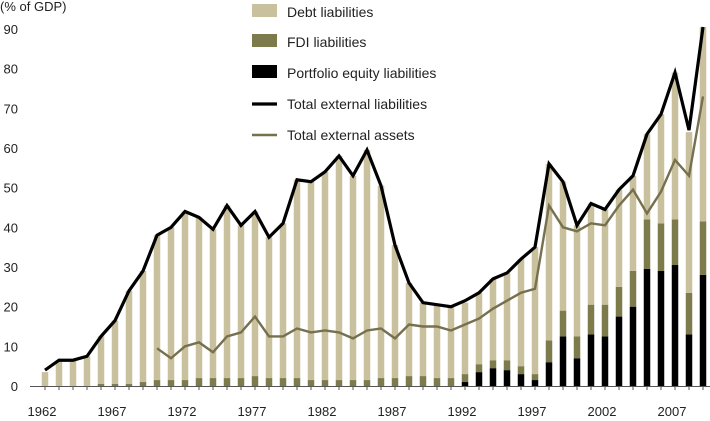  Describe the element at coordinates (521, 313) in the screenshot. I see `bar-debt-1996` at that location.